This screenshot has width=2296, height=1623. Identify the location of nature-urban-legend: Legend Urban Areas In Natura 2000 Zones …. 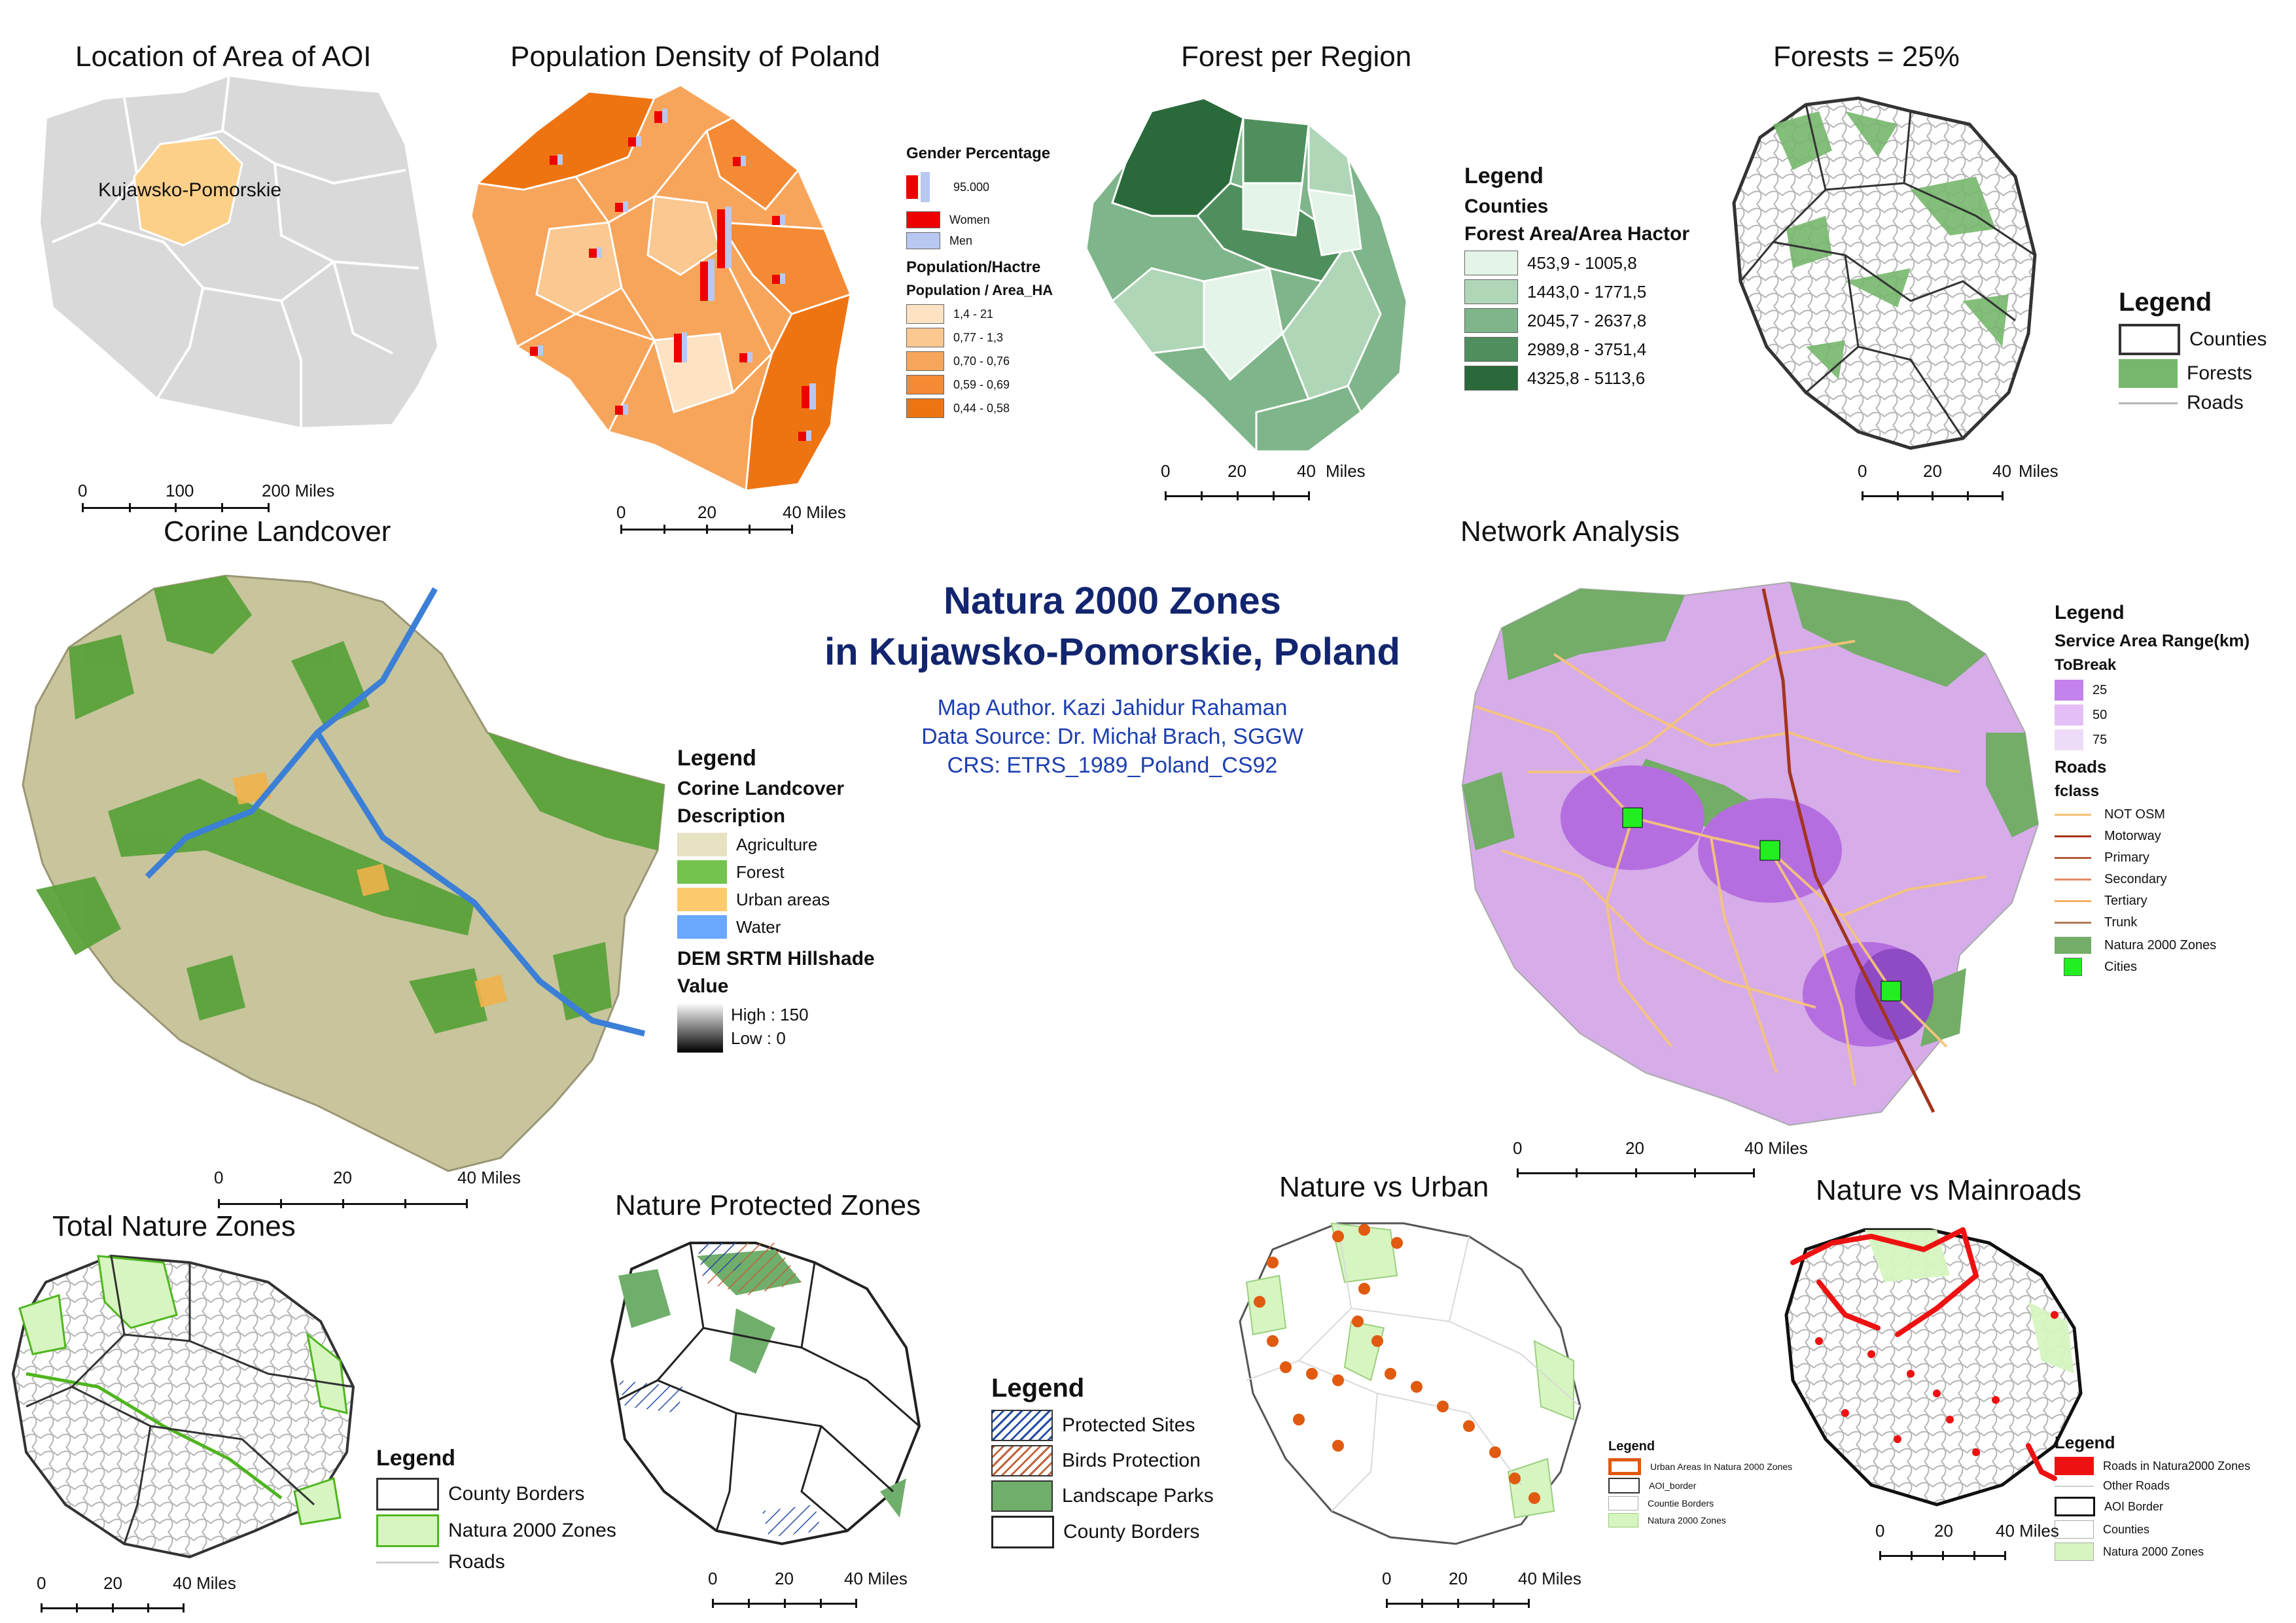
(1716, 1485).